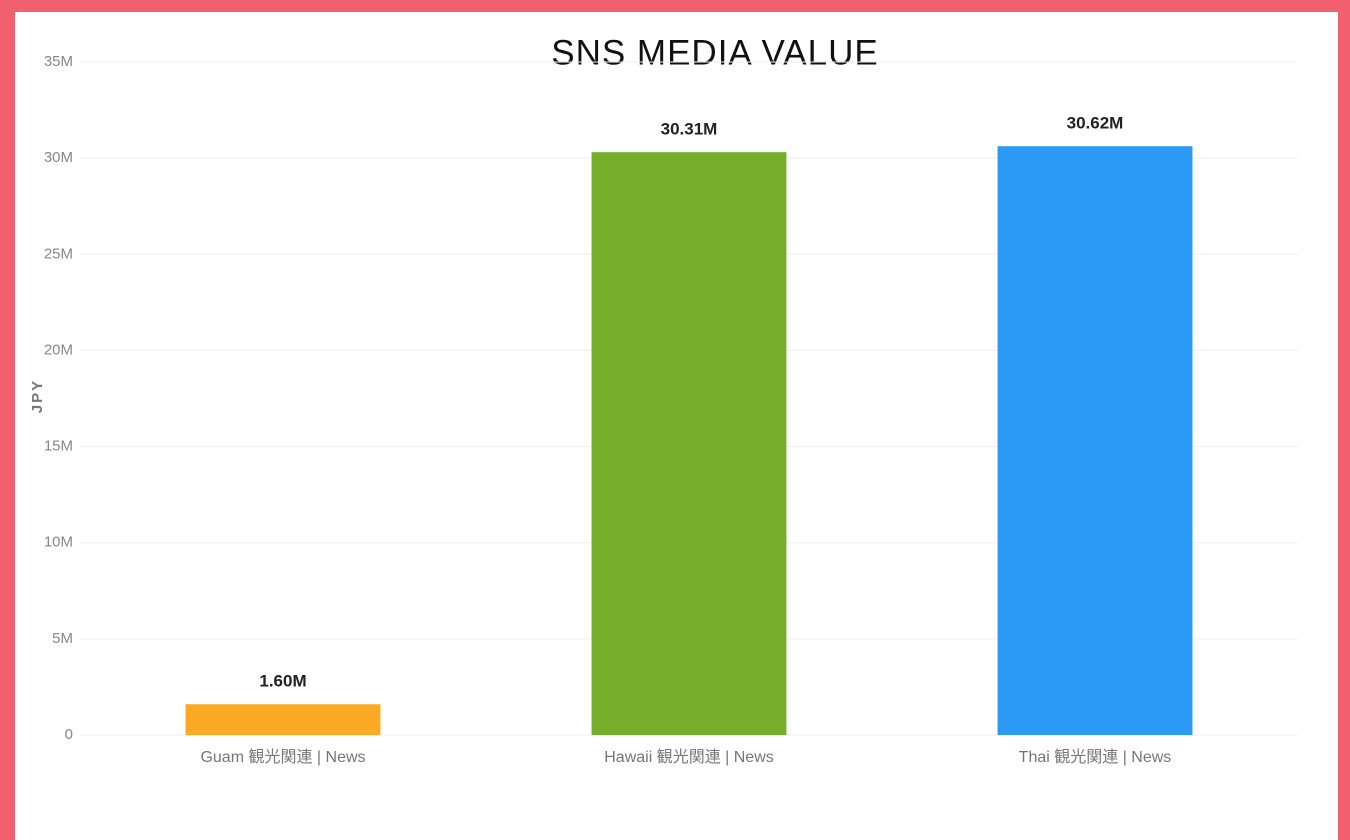 This screenshot has width=1350, height=840. What do you see at coordinates (58, 542) in the screenshot?
I see `y-tick-label: 10M` at bounding box center [58, 542].